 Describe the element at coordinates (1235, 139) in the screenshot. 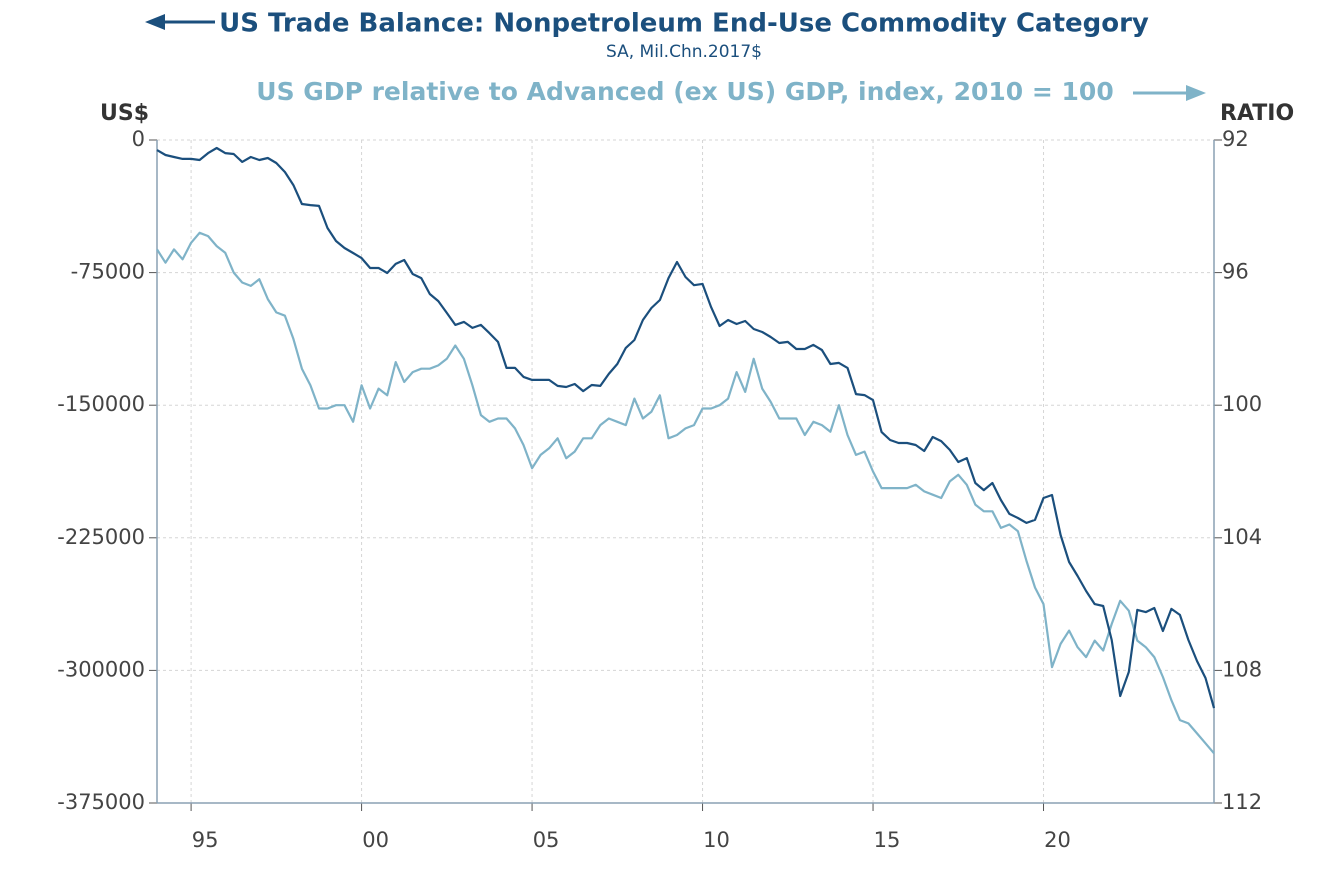

I see `y2-tick-label: 92` at that location.